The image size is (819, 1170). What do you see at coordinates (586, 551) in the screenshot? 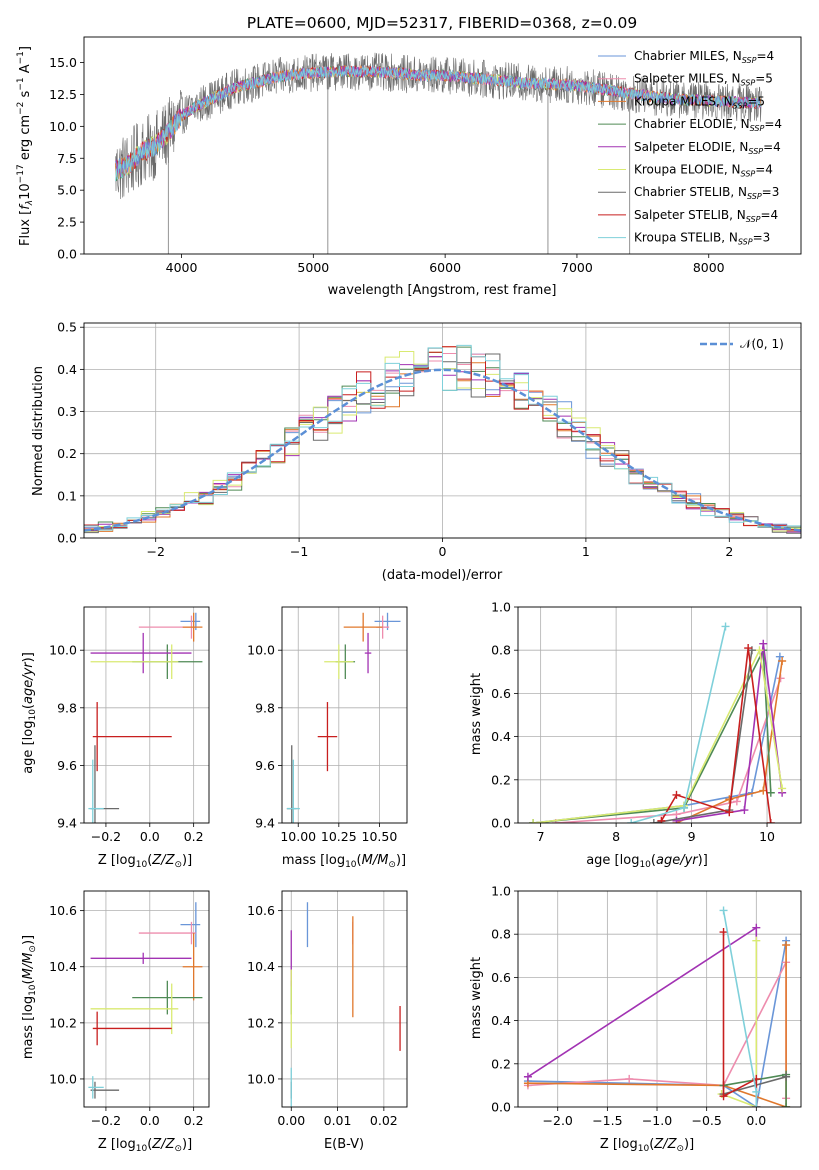
I see `x-tick-label: 1` at bounding box center [586, 551].